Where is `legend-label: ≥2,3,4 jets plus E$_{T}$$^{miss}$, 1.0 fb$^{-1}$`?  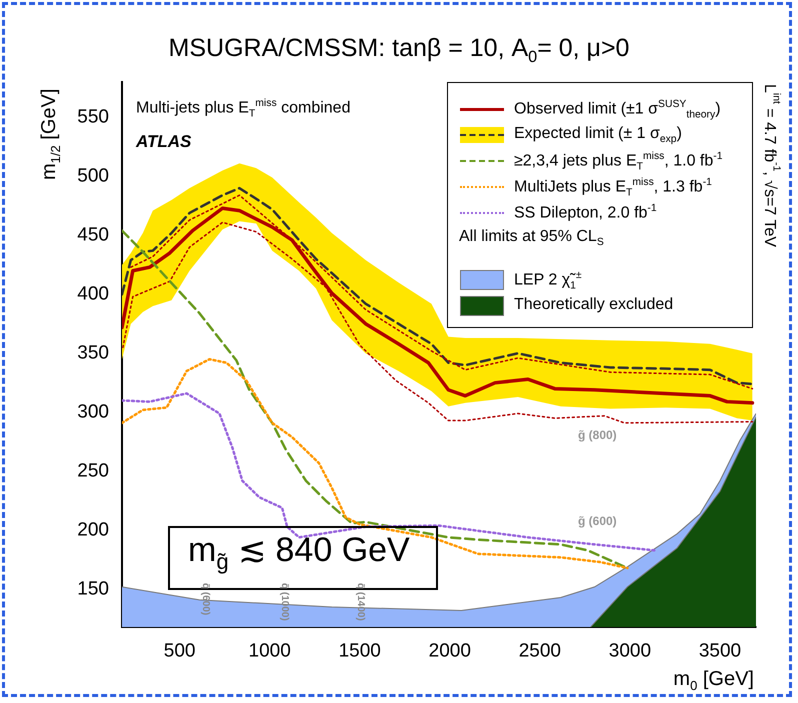 legend-label: ≥2,3,4 jets plus E$_{T}$$^{miss}$, 1.0 fb$^{-1}$ is located at coordinates (618, 162).